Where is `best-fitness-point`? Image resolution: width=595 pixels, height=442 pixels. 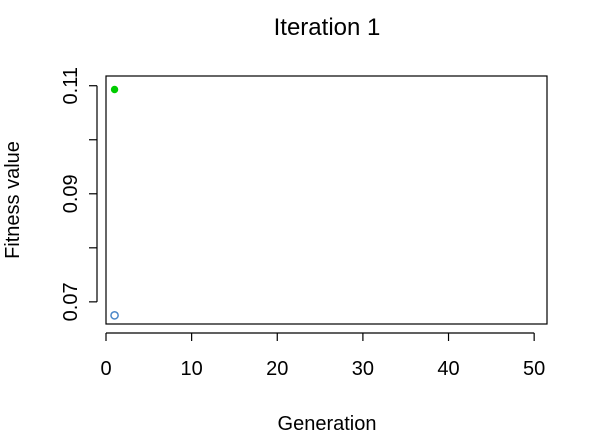 best-fitness-point is located at coordinates (114, 89).